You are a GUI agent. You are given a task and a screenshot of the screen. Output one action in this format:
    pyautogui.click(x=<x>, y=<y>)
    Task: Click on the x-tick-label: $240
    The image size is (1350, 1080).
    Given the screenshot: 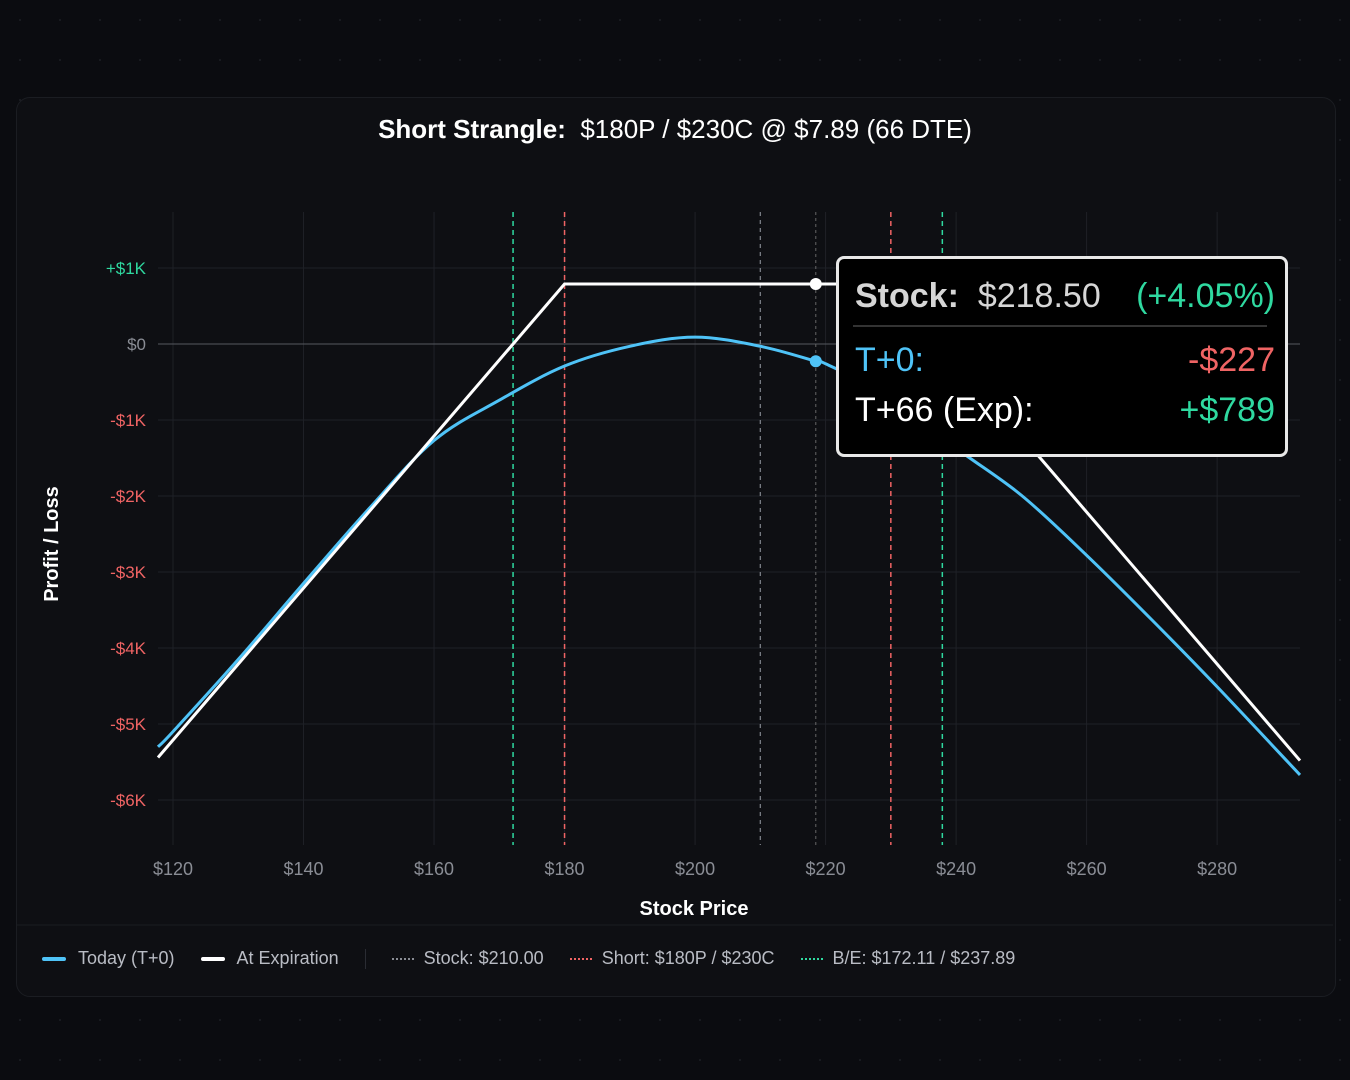 What is the action you would take?
    pyautogui.click(x=956, y=869)
    